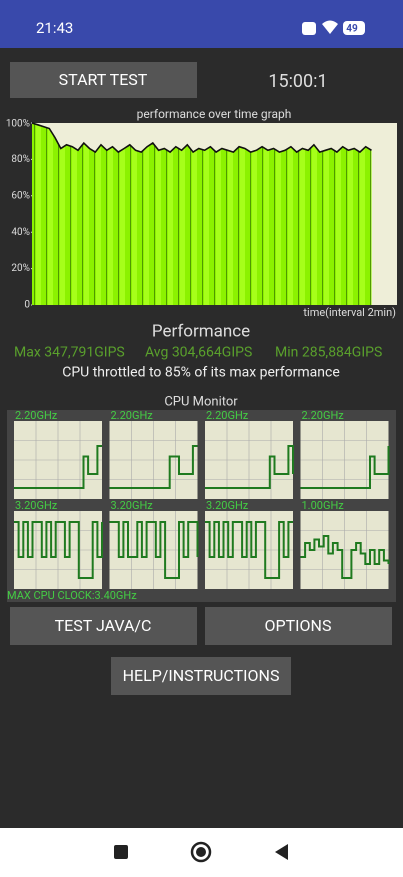 This screenshot has width=403, height=877. I want to click on button-label: TEST JAVA/C, so click(103, 625).